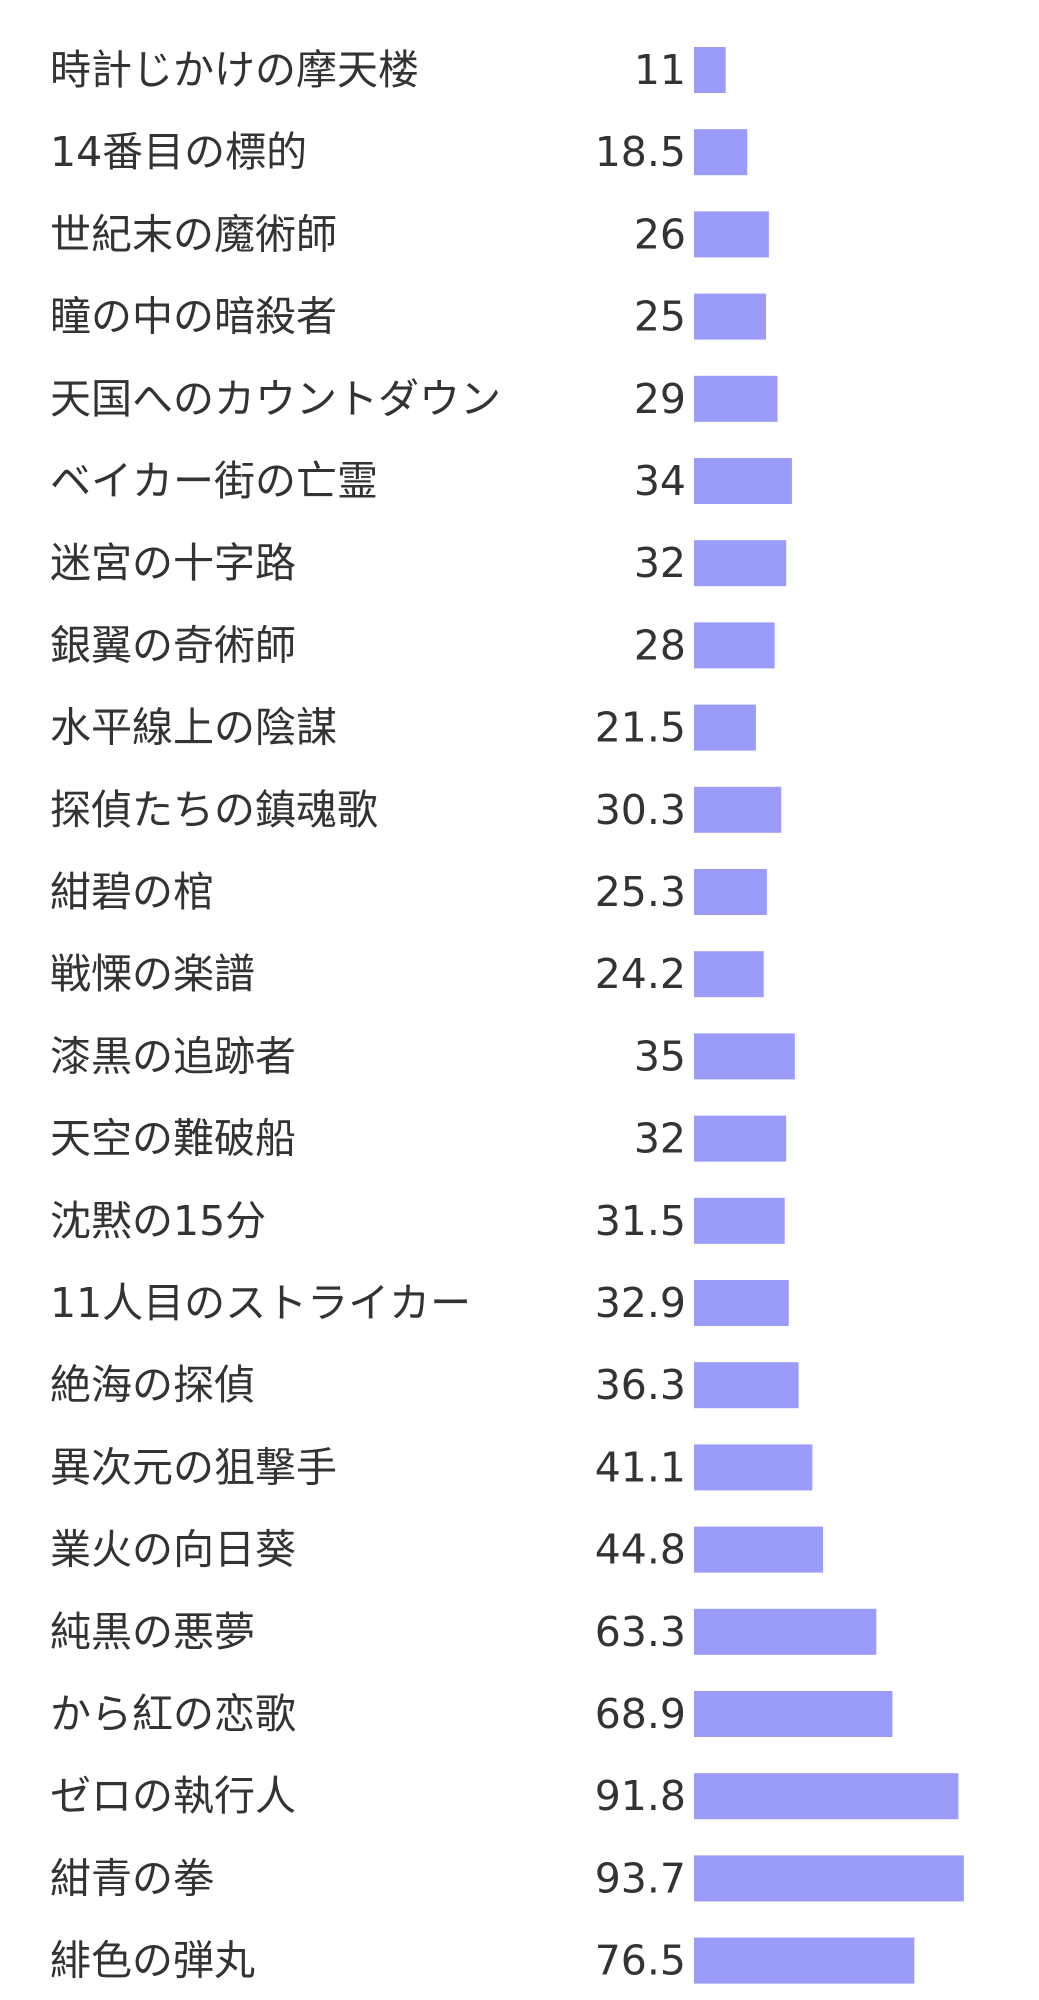 The height and width of the screenshot is (2000, 1039). What do you see at coordinates (193, 728) in the screenshot?
I see `category-label: 水平線上の陰謀` at bounding box center [193, 728].